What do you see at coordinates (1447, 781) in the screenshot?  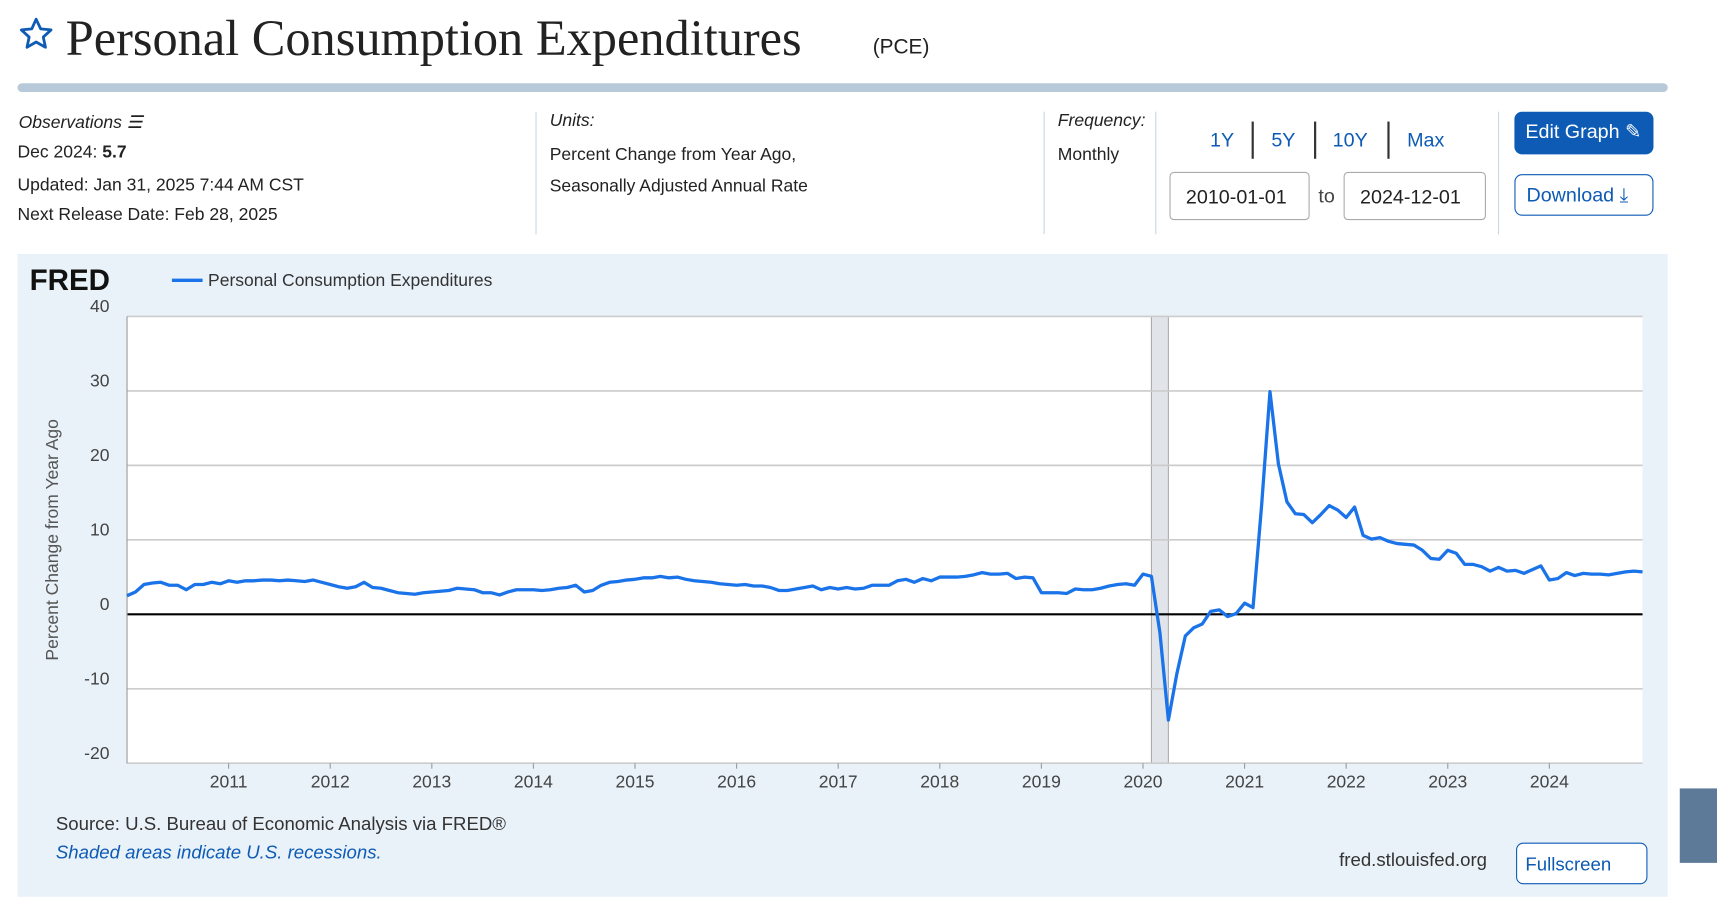 I see `x-tick-label: 2023` at bounding box center [1447, 781].